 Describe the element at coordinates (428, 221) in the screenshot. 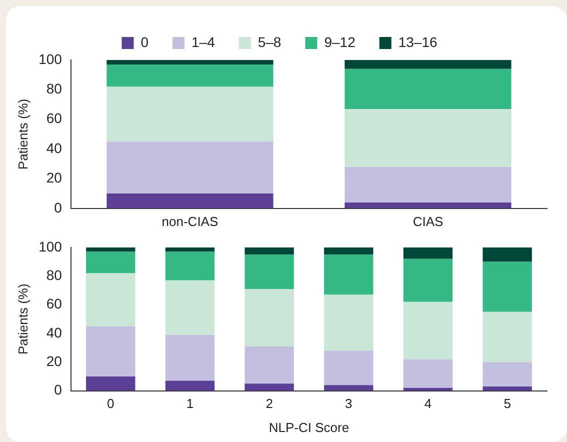

I see `x-tick-label: CIAS` at that location.